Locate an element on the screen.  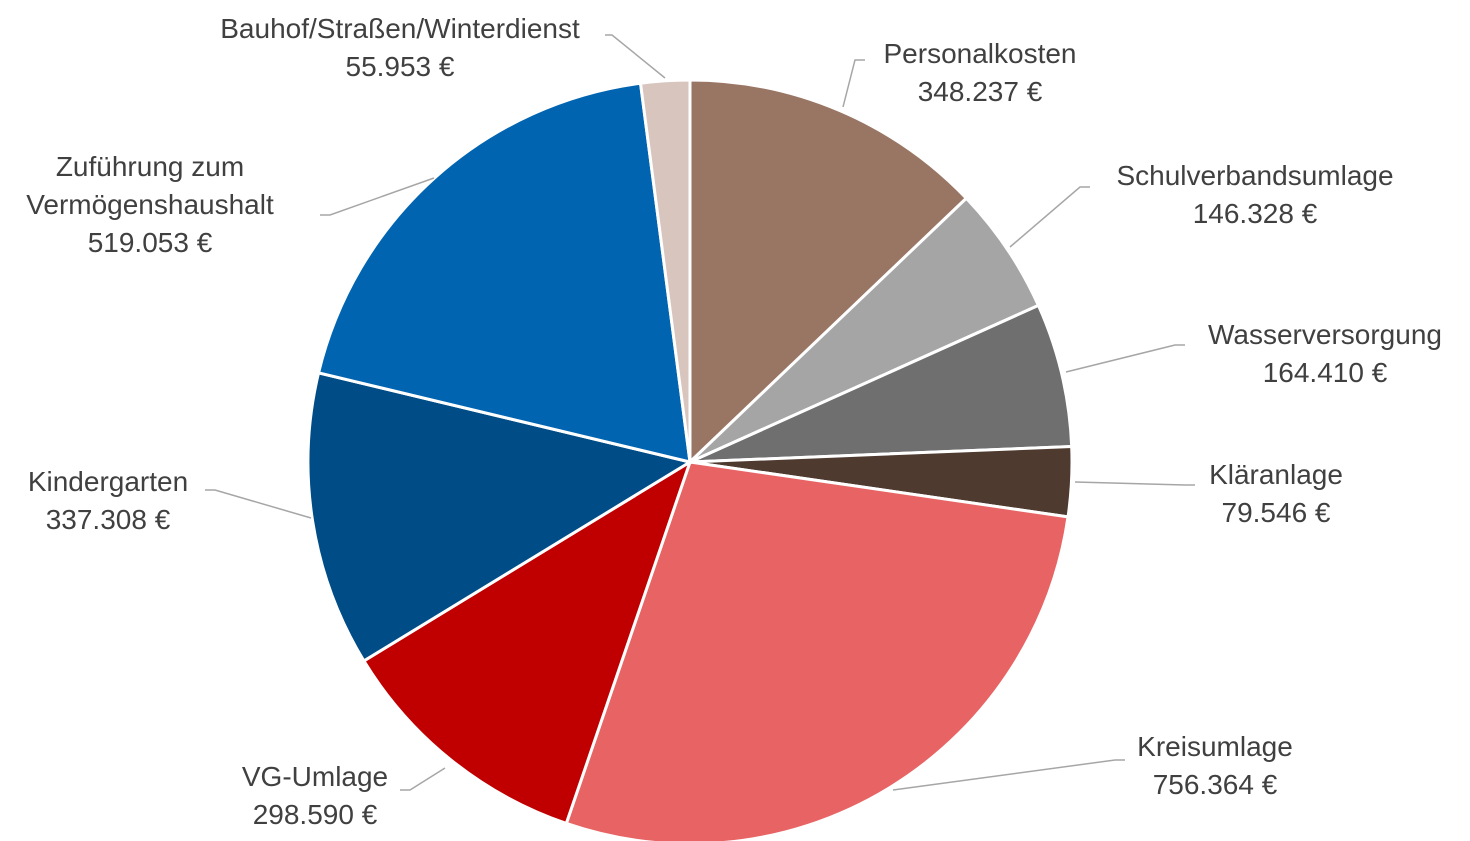
slice-label: Kindergarten 337.308 € is located at coordinates (108, 501).